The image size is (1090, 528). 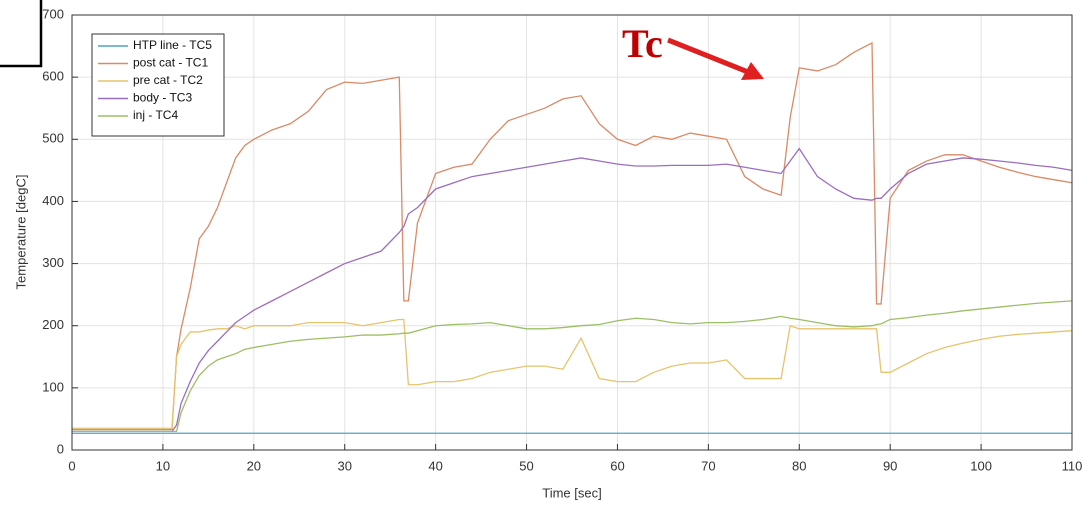 I want to click on legend-label: body - TC3, so click(x=162, y=98).